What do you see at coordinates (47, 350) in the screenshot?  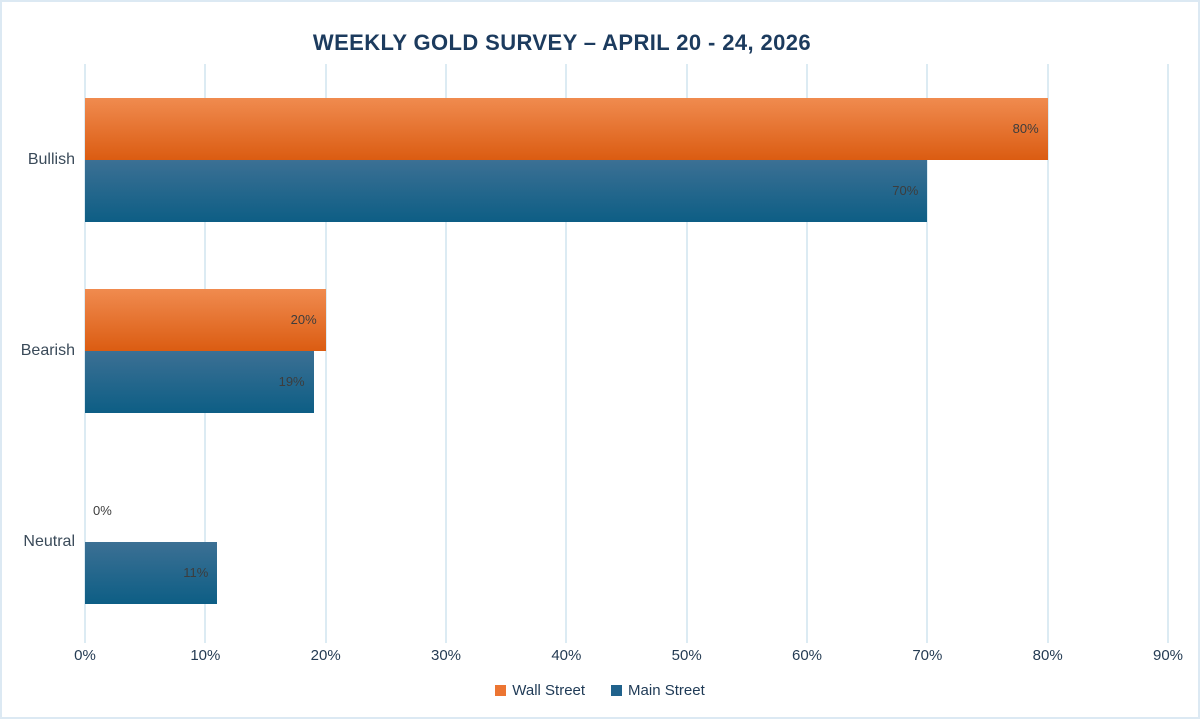 I see `category-label: Bearish` at bounding box center [47, 350].